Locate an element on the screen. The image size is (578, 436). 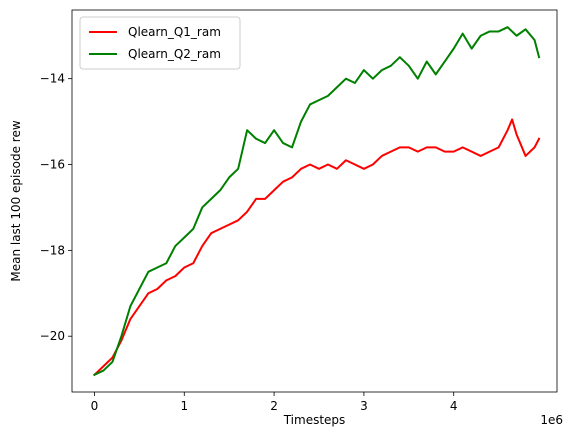
x-tick-label: 1 is located at coordinates (184, 406).